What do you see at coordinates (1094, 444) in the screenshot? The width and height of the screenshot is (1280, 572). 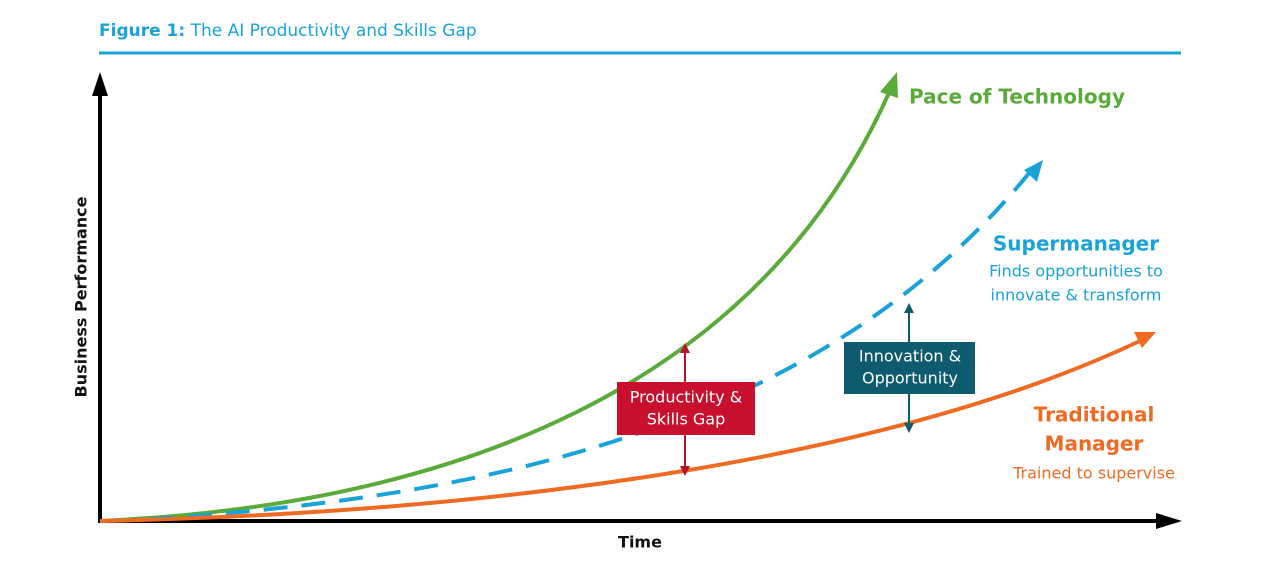 I see `curve-label: Manager` at bounding box center [1094, 444].